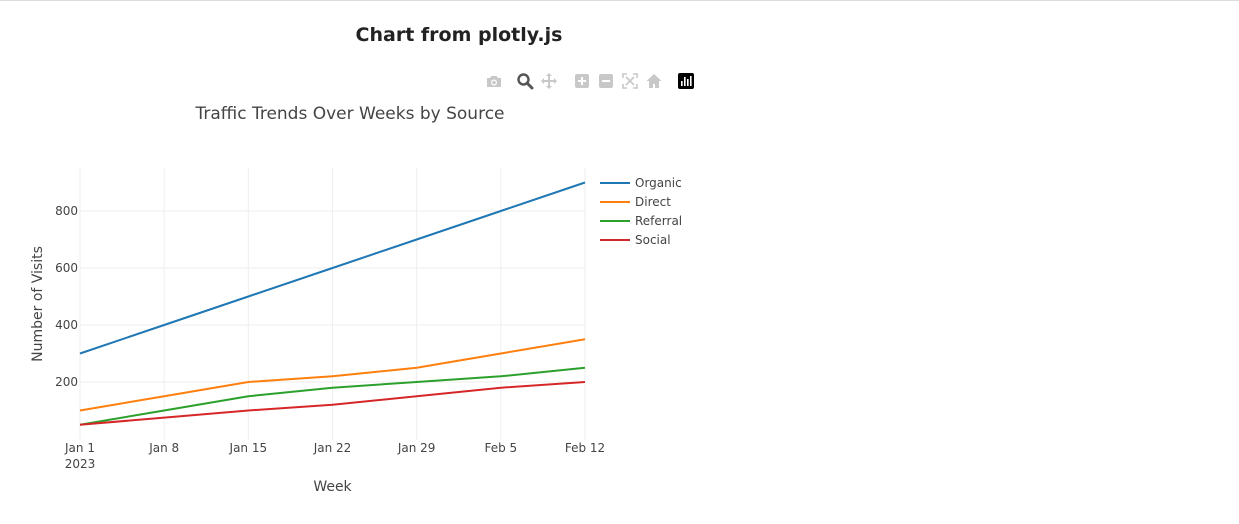 The width and height of the screenshot is (1239, 524). Describe the element at coordinates (641, 211) in the screenshot. I see `legend: Organic Direct Referral Social` at that location.